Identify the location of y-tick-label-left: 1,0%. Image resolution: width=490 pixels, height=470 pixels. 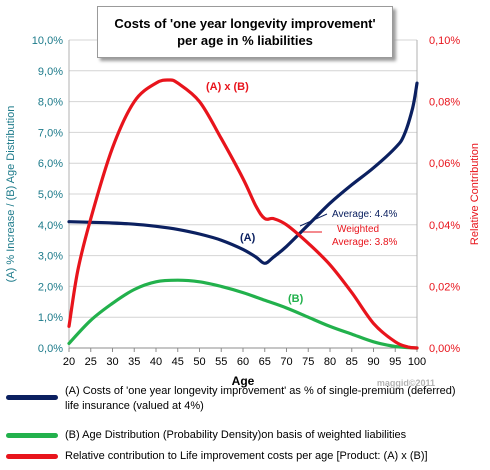
(50, 318).